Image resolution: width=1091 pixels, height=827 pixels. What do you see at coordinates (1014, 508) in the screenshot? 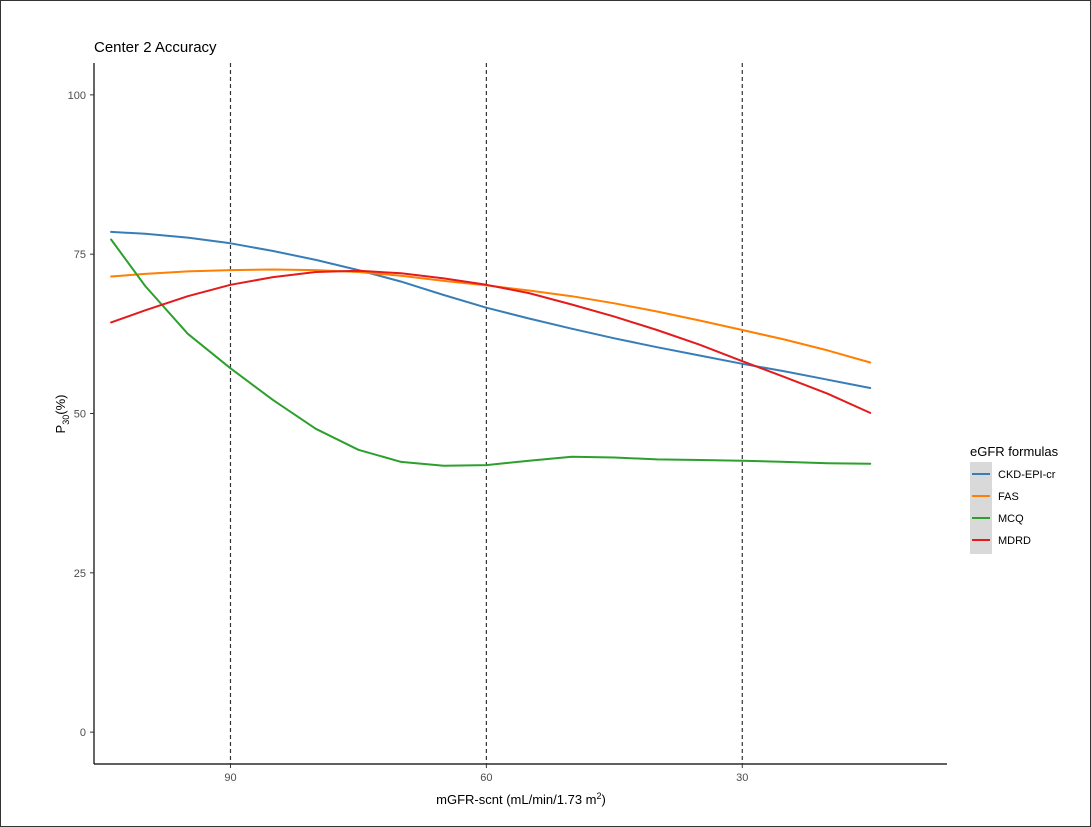
I see `legend-items: CKD-EPI-cr FAS MCQ MDRD` at bounding box center [1014, 508].